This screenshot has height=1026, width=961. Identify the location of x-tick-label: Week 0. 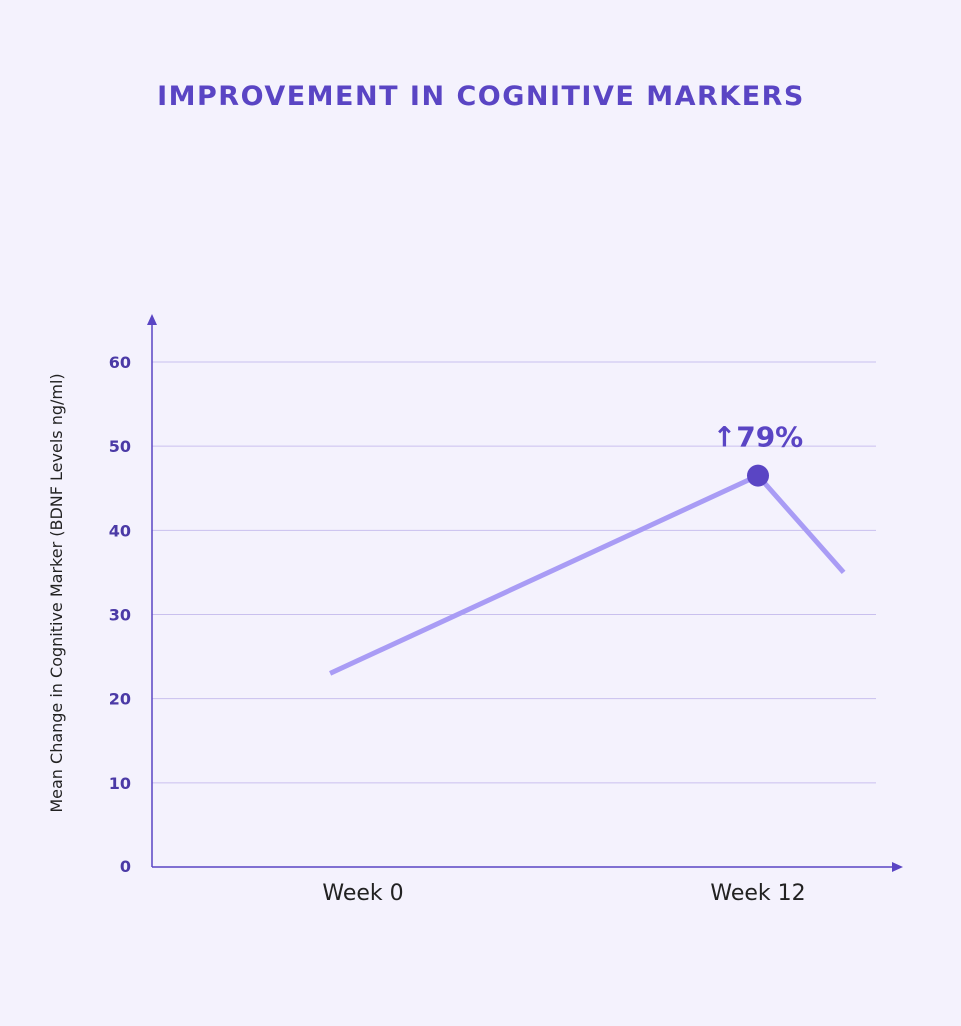
(362, 893).